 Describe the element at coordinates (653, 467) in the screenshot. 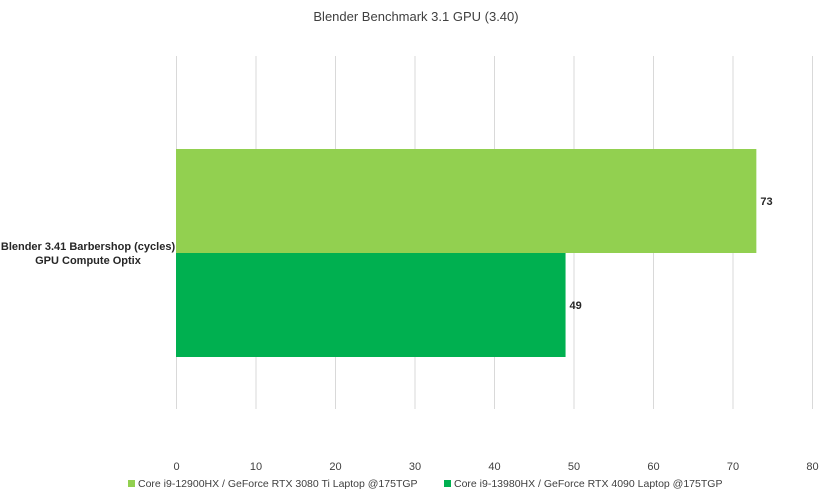

I see `x-tick-label: 60` at that location.